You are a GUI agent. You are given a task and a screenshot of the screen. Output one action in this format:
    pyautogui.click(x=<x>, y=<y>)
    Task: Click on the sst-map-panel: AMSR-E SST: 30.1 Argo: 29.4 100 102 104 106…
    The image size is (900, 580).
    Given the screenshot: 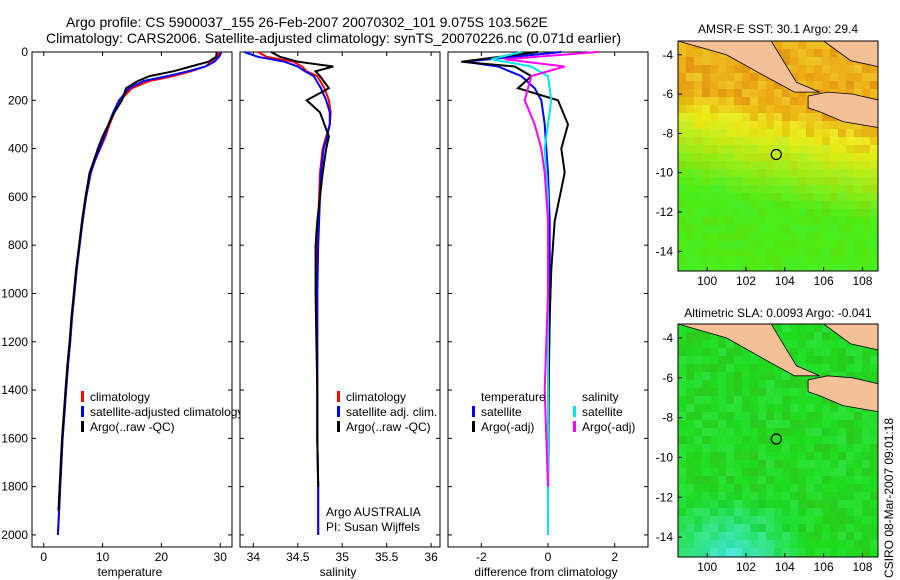 What is the action you would take?
    pyautogui.click(x=767, y=155)
    